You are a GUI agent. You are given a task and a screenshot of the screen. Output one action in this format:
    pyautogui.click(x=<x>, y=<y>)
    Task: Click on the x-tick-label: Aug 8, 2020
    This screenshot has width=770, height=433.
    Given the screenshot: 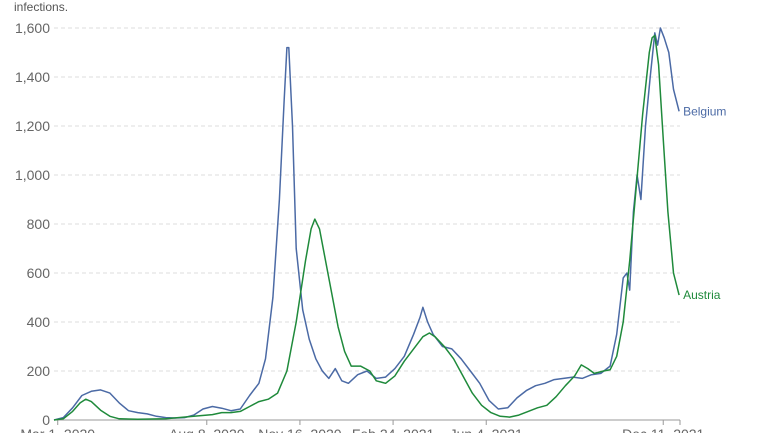 What is the action you would take?
    pyautogui.click(x=207, y=429)
    